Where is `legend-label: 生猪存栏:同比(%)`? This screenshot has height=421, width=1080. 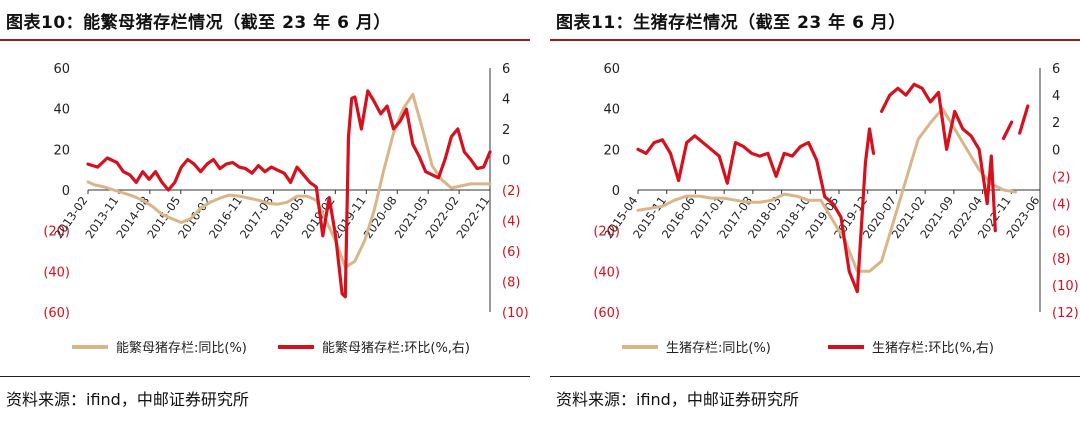
legend-label: 生猪存栏:同比(%) is located at coordinates (718, 348).